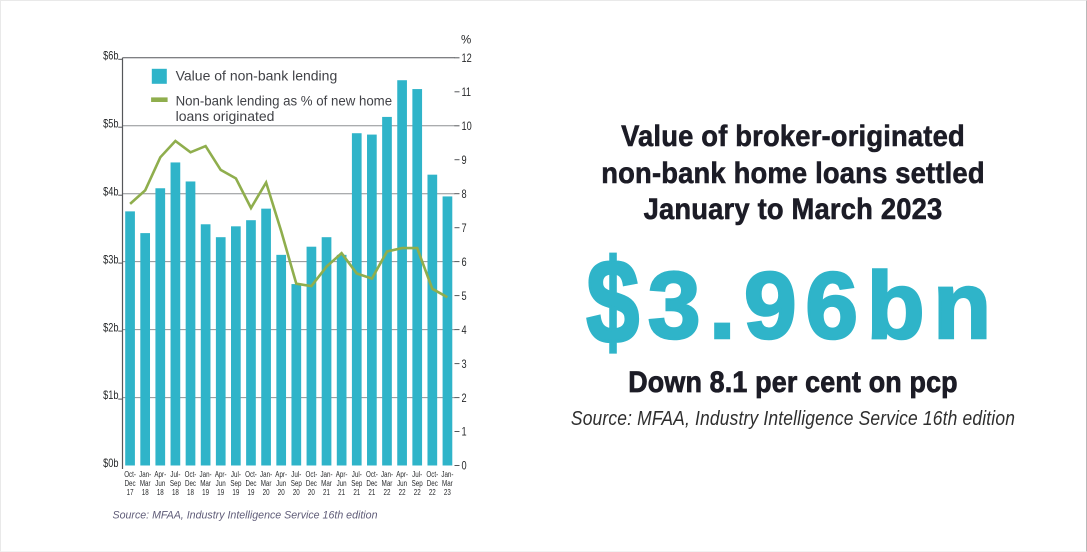 The height and width of the screenshot is (552, 1087). Describe the element at coordinates (463, 432) in the screenshot. I see `svg-text: 1` at that location.